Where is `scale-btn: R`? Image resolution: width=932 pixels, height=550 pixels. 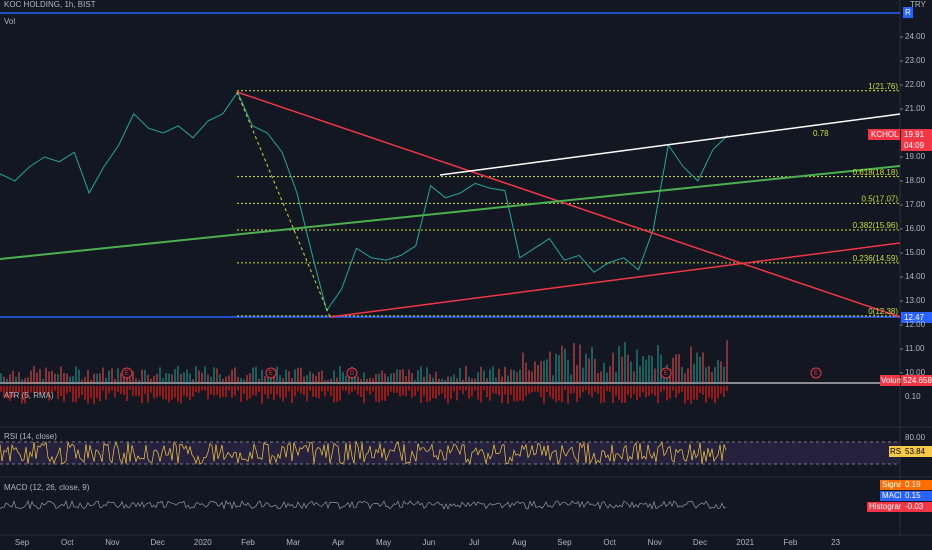 scale-btn: R is located at coordinates (908, 12).